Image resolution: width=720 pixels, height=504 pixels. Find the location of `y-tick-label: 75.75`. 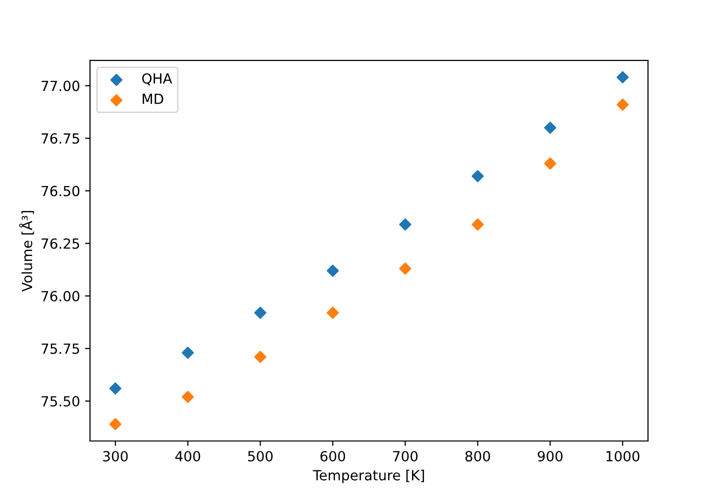

y-tick-label: 75.75 is located at coordinates (61, 349).